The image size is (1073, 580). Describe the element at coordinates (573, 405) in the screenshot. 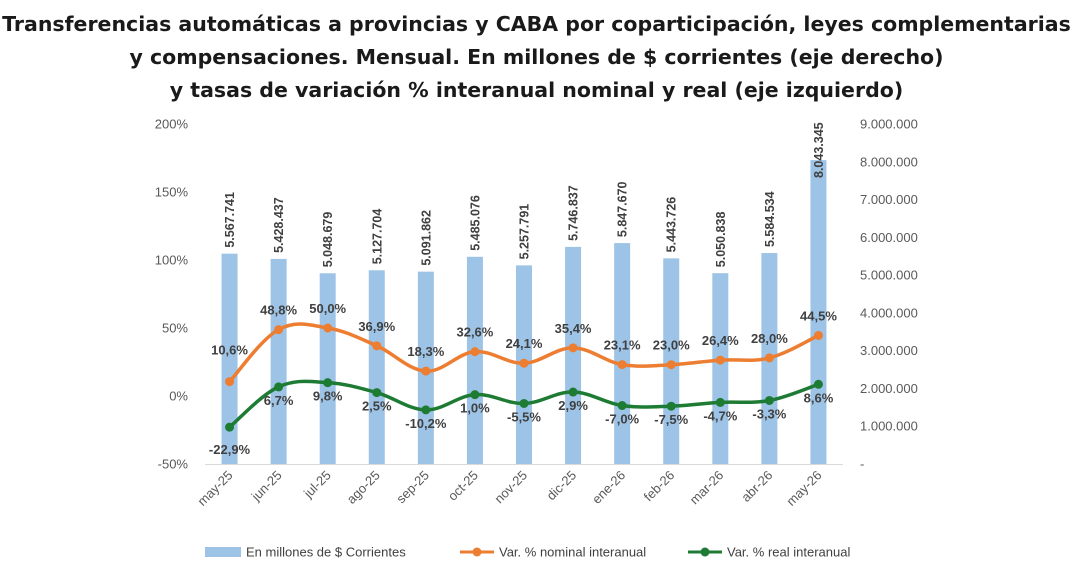

I see `real-data-label: 2,9%` at that location.